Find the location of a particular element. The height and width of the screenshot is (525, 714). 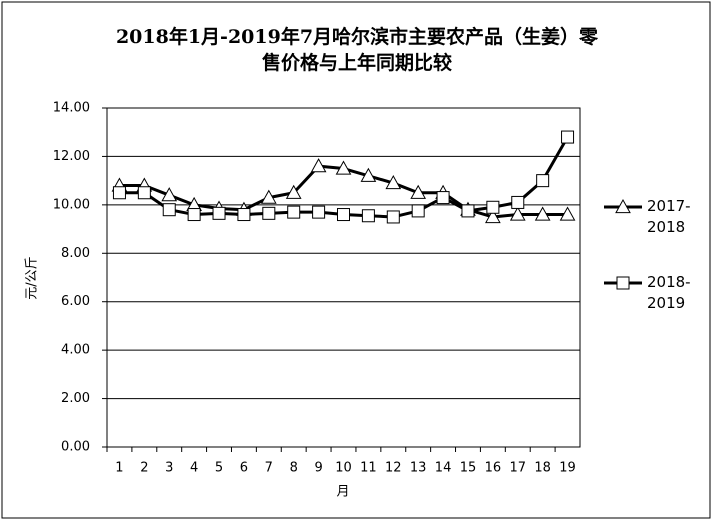

y-tick-label: 4.00 is located at coordinates (75, 350).